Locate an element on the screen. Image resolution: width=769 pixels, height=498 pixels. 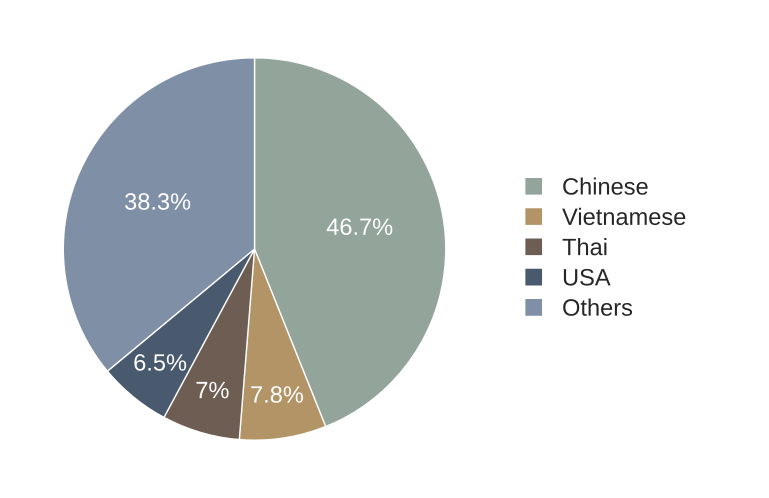
legend-label: Vietnamese is located at coordinates (624, 217).